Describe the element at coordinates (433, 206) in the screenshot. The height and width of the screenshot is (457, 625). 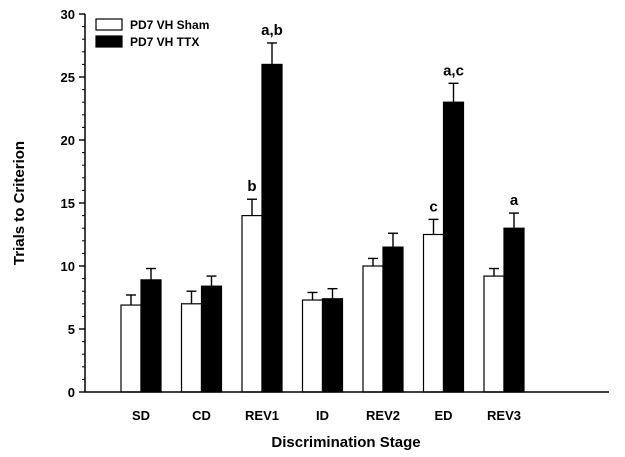
I see `significance-label: c` at that location.